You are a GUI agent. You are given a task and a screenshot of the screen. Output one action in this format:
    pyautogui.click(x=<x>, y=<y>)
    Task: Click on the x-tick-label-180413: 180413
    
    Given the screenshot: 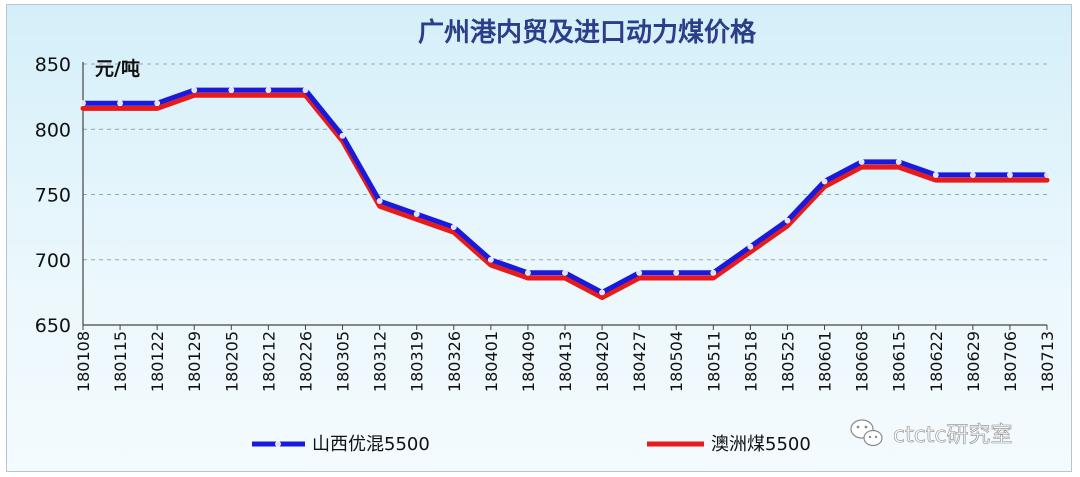 What is the action you would take?
    pyautogui.click(x=565, y=361)
    